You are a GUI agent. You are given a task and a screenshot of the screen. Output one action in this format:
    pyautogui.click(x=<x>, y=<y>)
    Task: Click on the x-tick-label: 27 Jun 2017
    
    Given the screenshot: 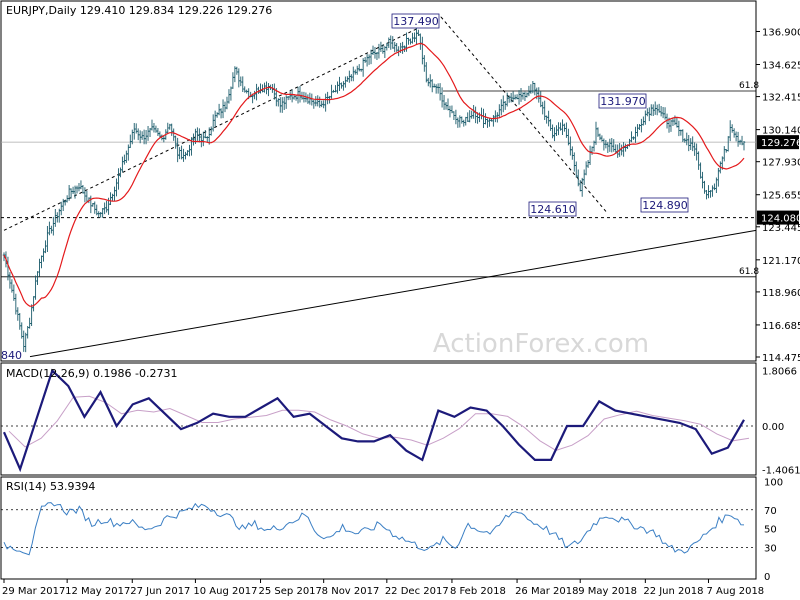 What is the action you would take?
    pyautogui.click(x=160, y=591)
    